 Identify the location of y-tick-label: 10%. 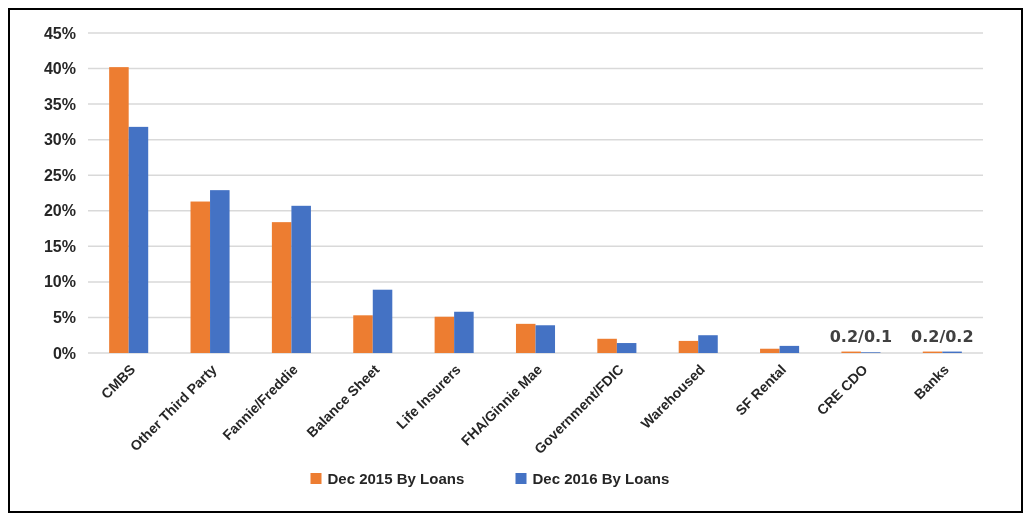
(59, 282).